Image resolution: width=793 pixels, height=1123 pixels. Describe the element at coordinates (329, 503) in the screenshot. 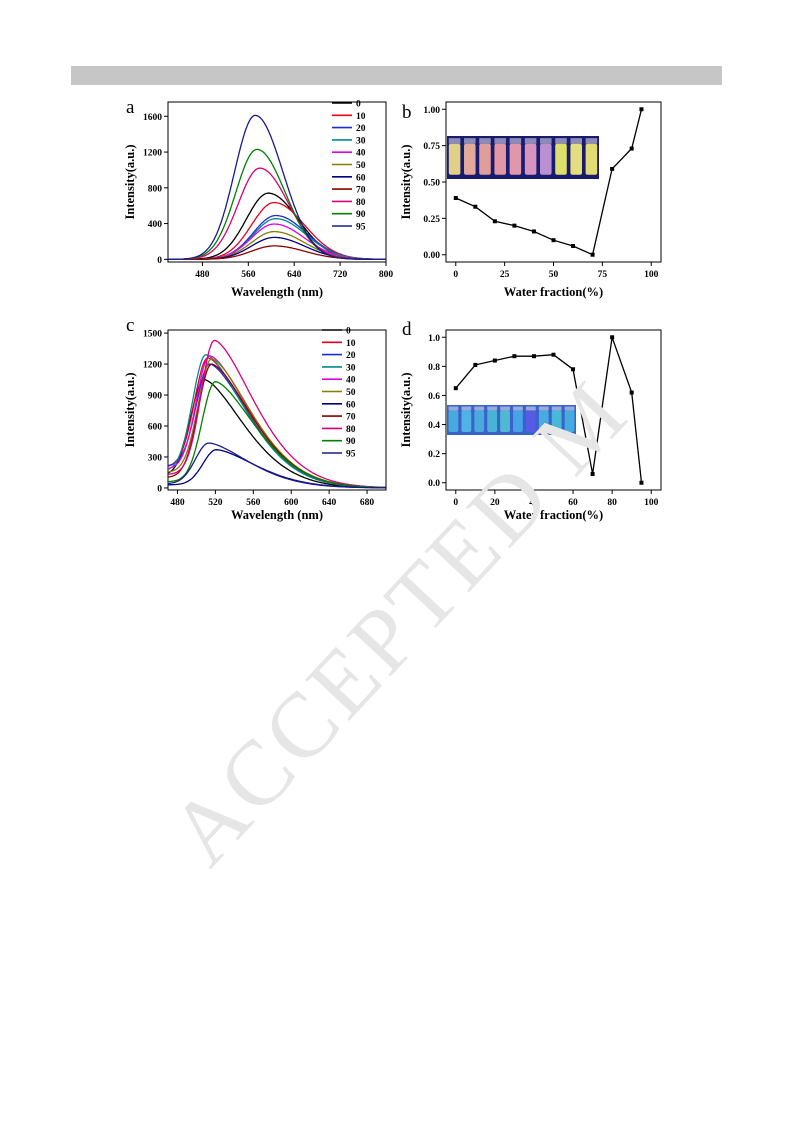

I see `x-tick-label: 640` at that location.